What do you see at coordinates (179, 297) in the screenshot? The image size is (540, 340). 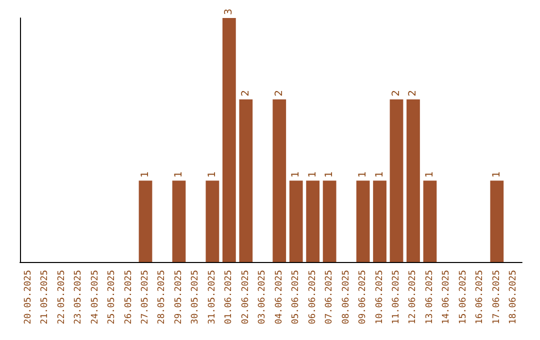 I see `x-tick-label: 29.05.2025` at bounding box center [179, 297].